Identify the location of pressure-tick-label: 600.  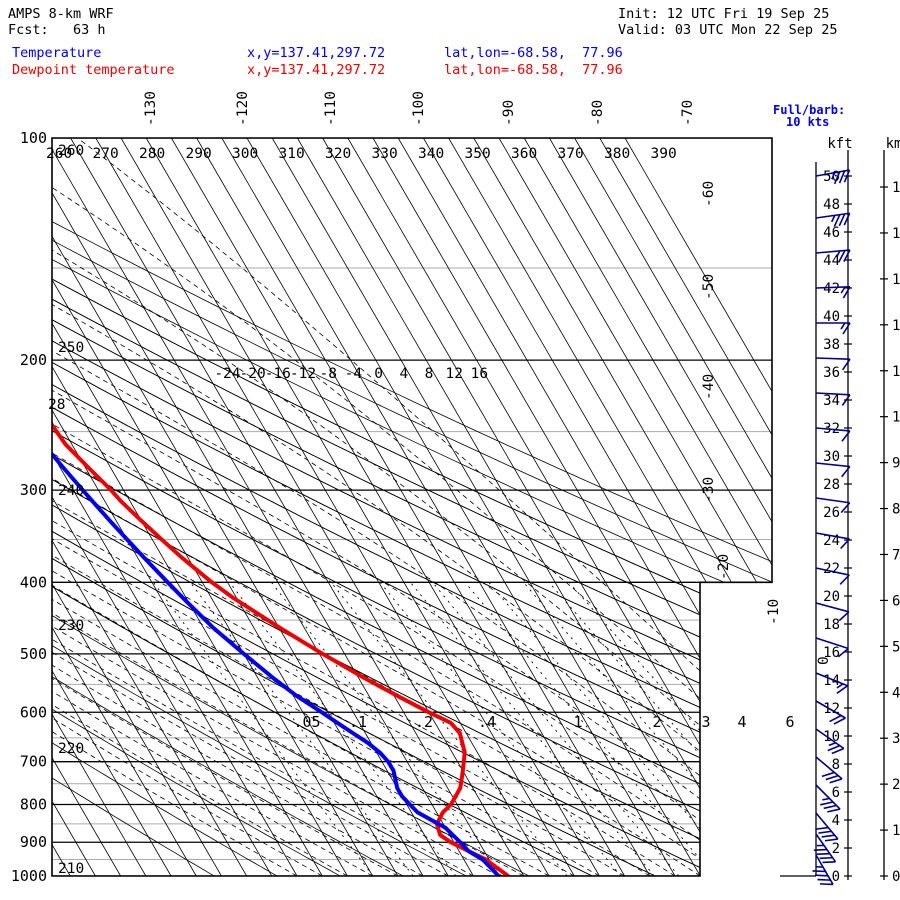
(33, 712).